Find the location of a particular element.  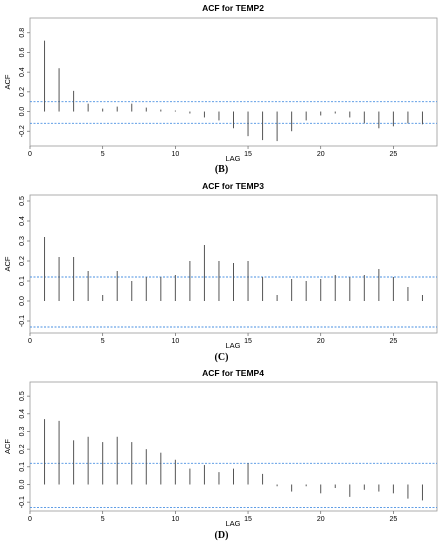

panel-caption: (C) is located at coordinates (221, 357).